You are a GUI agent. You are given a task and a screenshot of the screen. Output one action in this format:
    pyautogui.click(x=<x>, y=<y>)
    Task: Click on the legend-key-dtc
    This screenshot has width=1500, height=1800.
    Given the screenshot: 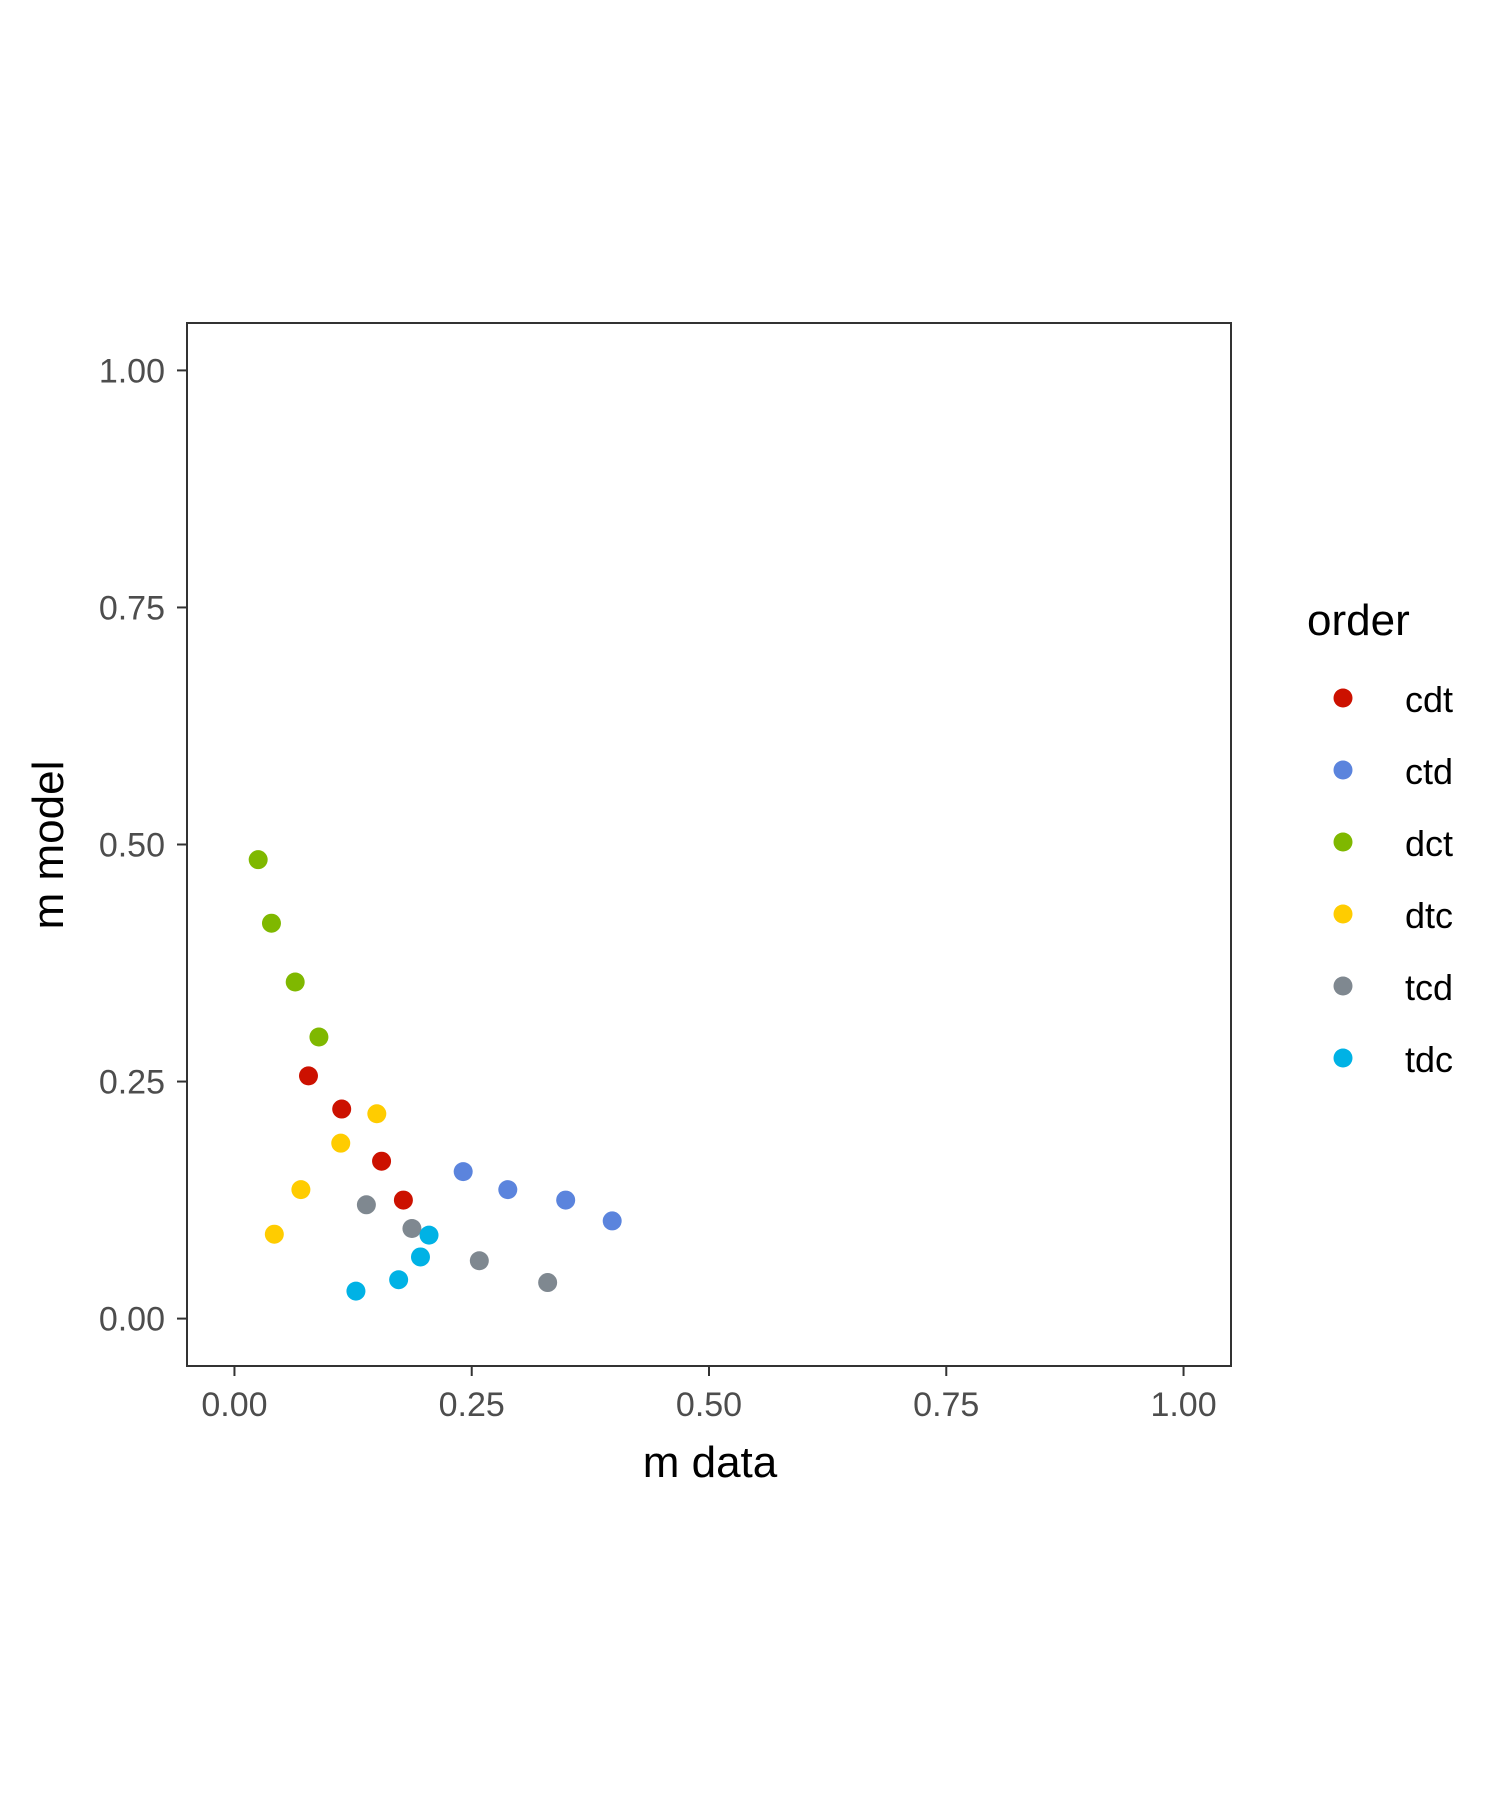 What is the action you would take?
    pyautogui.click(x=1343, y=914)
    